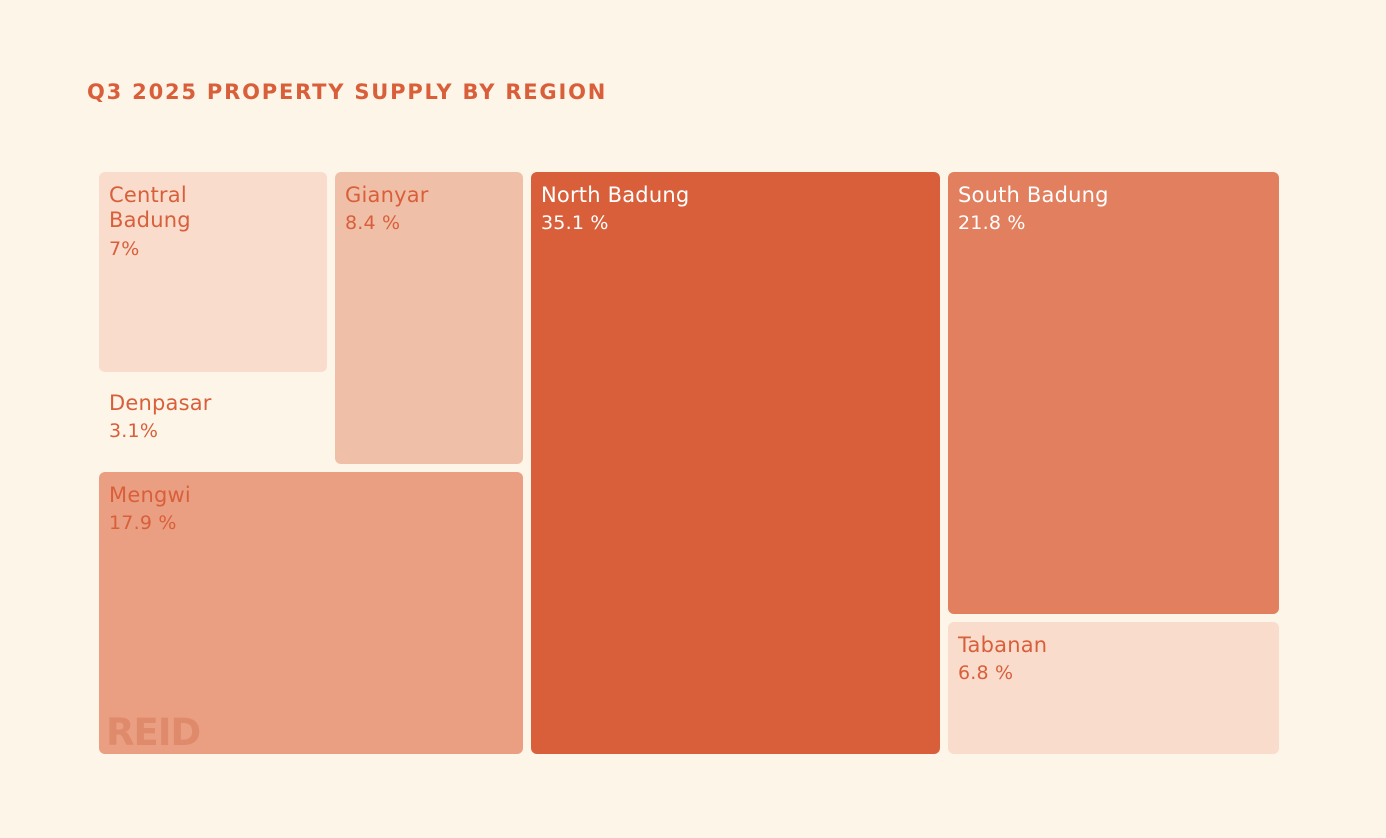 The height and width of the screenshot is (838, 1386). I want to click on tile-gianyar: Gianyar 8.4 %, so click(429, 318).